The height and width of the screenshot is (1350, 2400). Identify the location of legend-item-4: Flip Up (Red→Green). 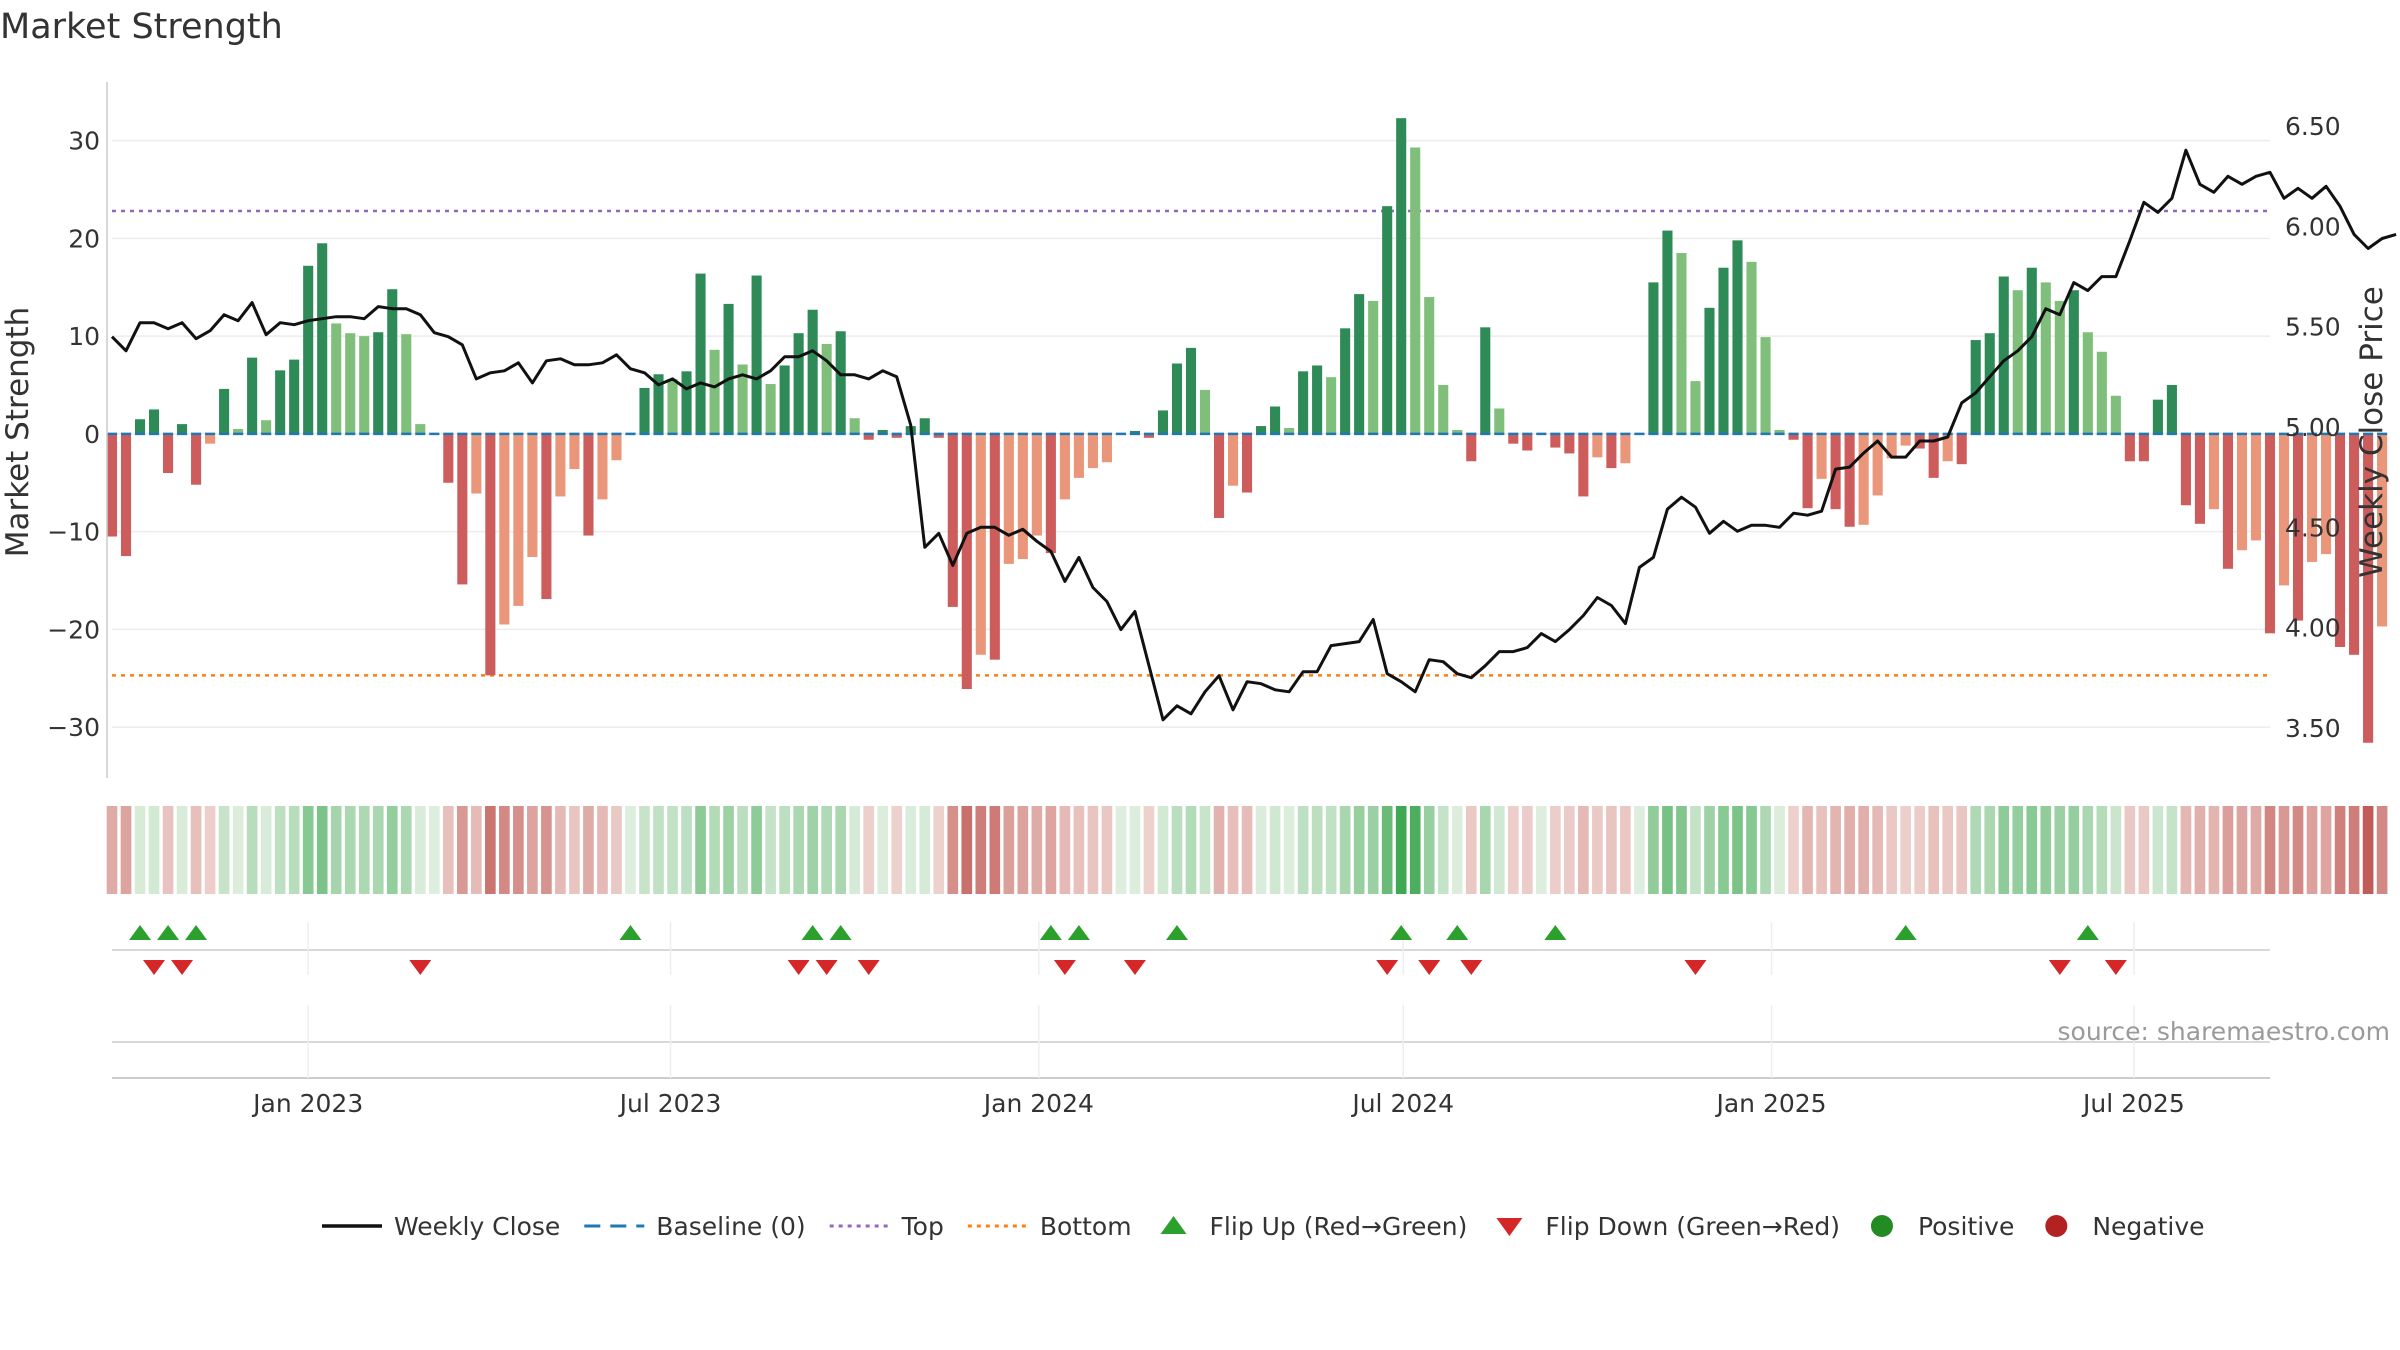
(1314, 1226).